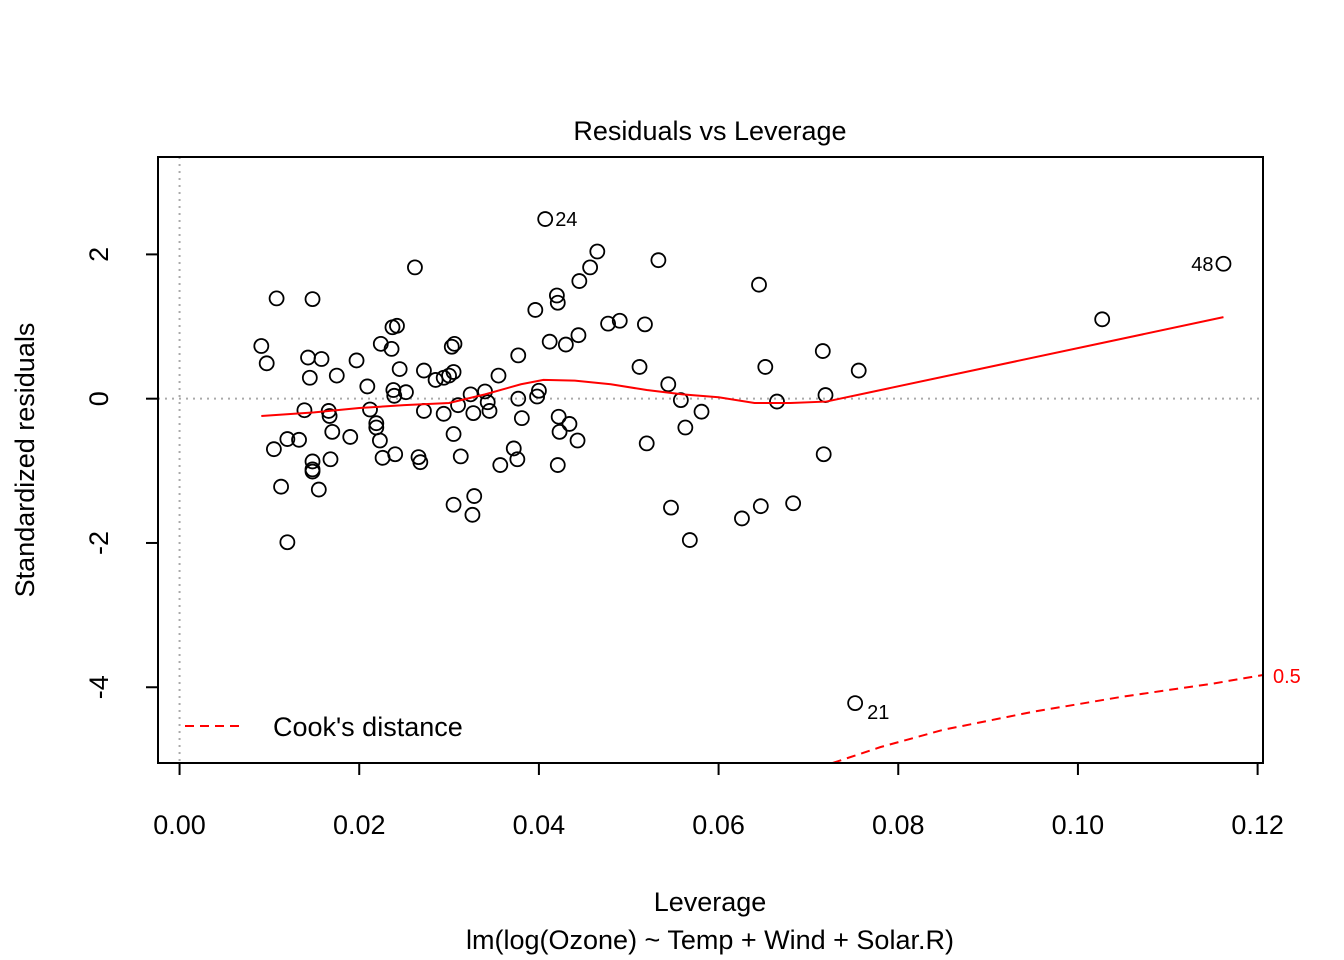 The width and height of the screenshot is (1344, 960). What do you see at coordinates (368, 727) in the screenshot?
I see `legend-entry-cooks-distance: Cook's distance` at bounding box center [368, 727].